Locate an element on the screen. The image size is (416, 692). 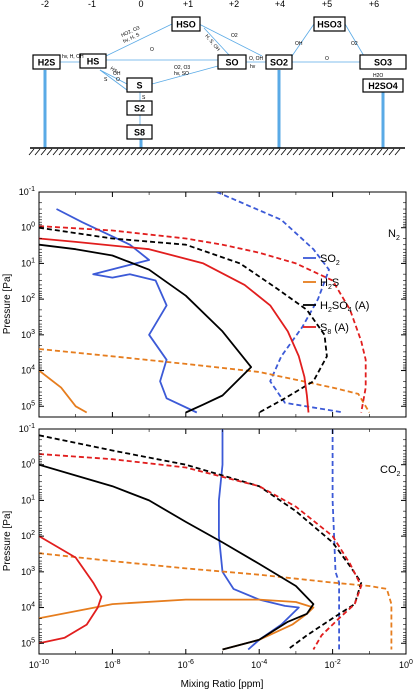
reaction-label: S is located at coordinates (106, 80).